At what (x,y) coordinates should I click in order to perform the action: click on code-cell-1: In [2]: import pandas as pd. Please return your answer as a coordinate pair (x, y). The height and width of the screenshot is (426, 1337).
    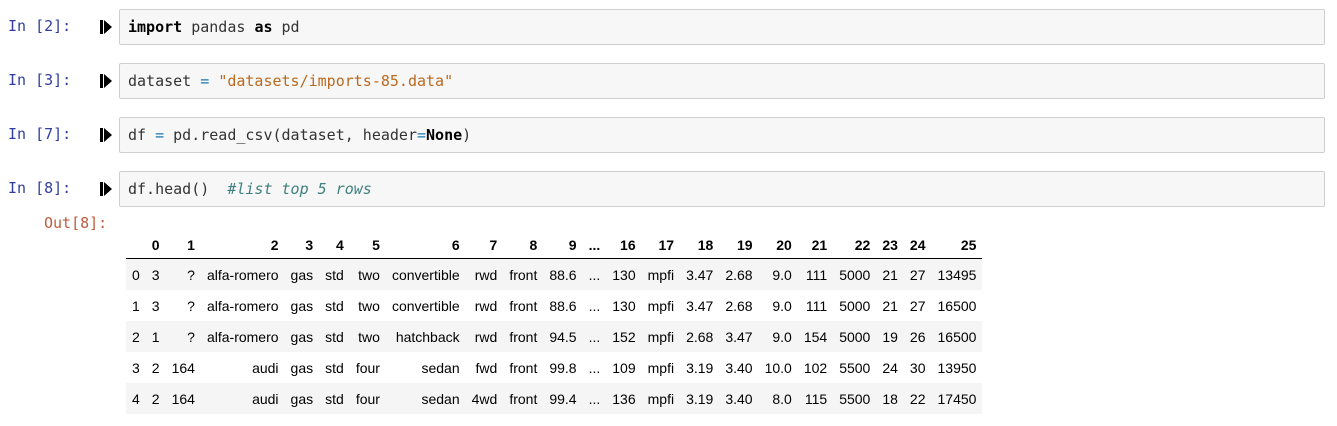
    Looking at the image, I should click on (668, 29).